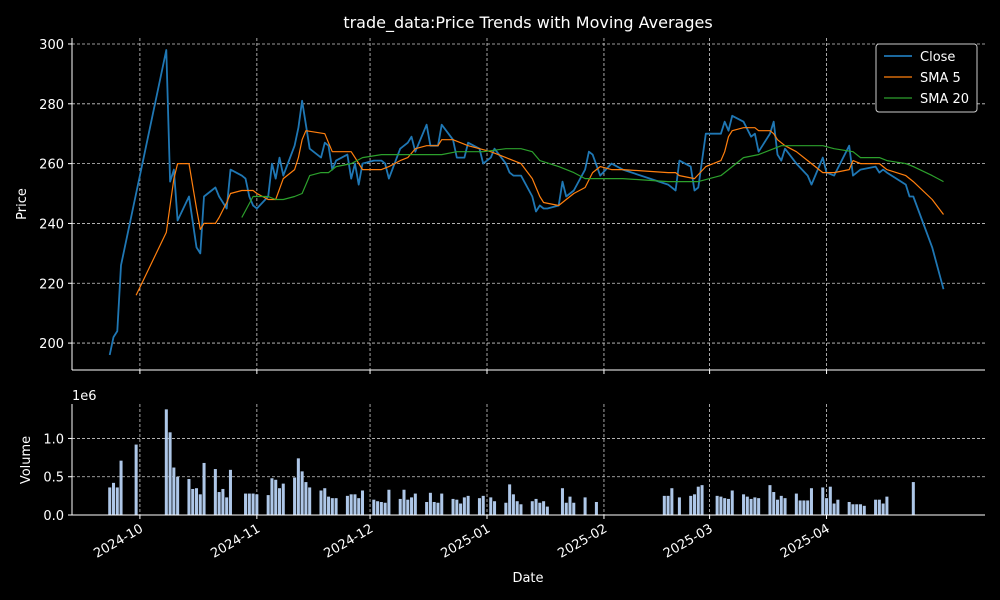 The width and height of the screenshot is (1000, 600). I want to click on price-ytick-label: 200, so click(51, 344).